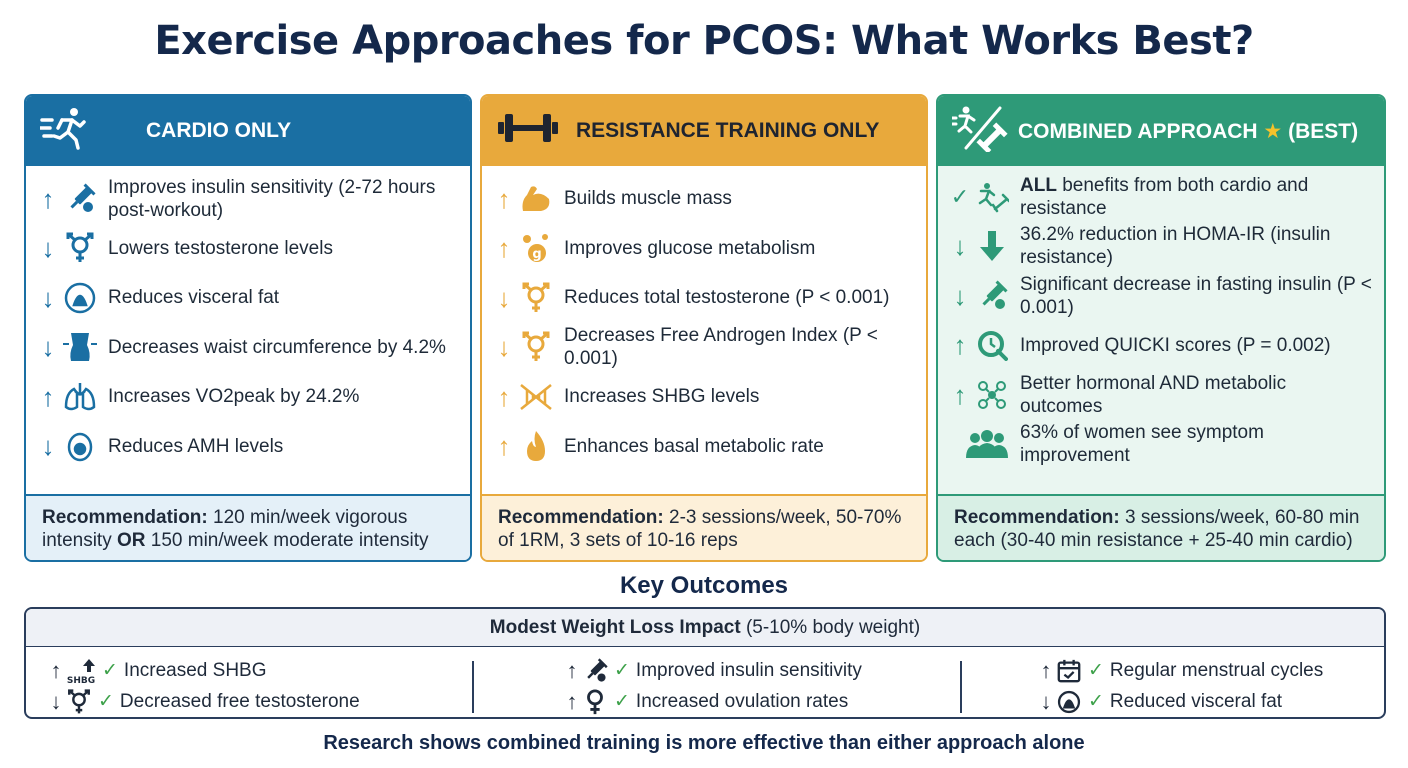 The height and width of the screenshot is (768, 1408). What do you see at coordinates (704, 249) in the screenshot?
I see `list-item: ↑ g Improves glucose metabolism` at bounding box center [704, 249].